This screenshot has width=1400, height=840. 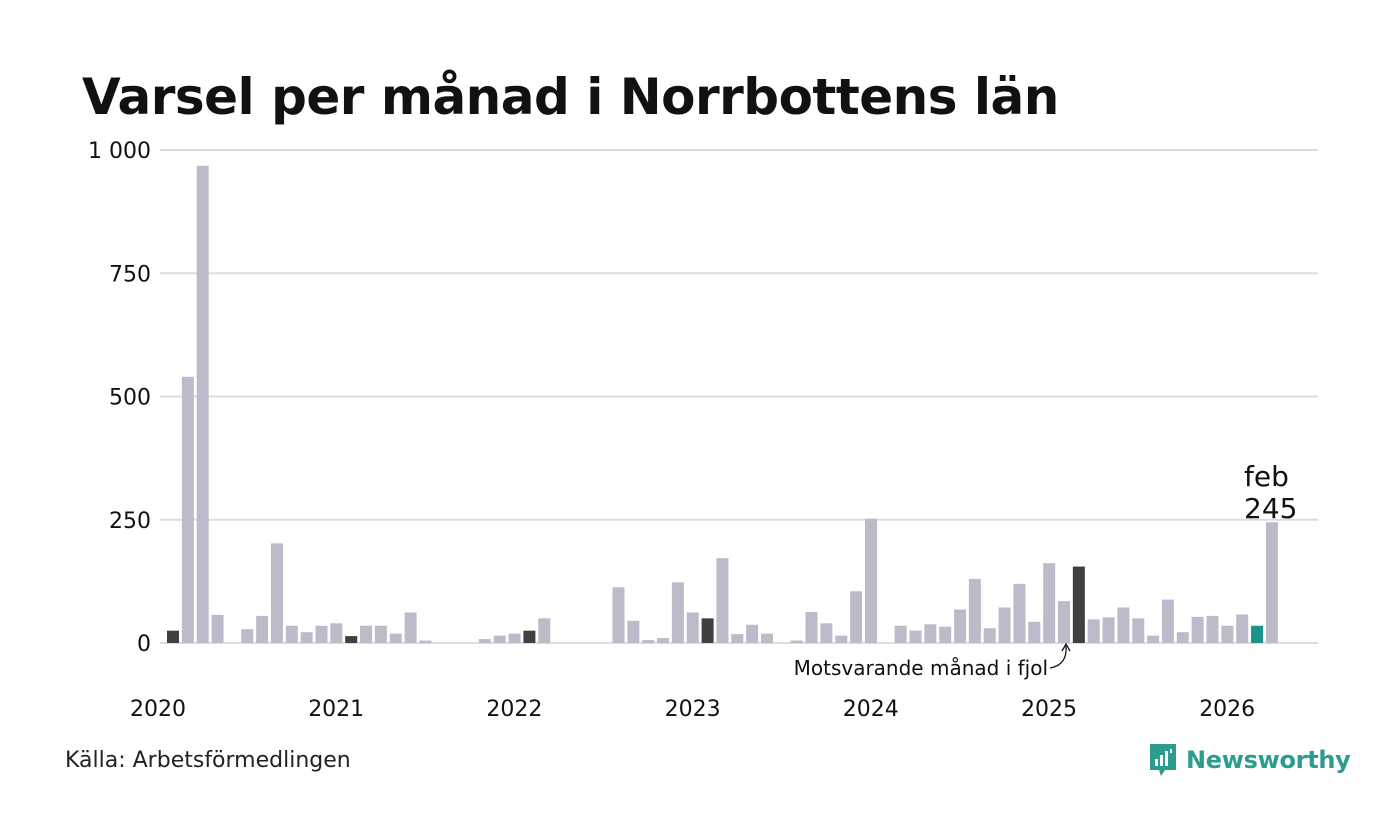 I want to click on highlight-value-label: 245, so click(x=1270, y=508).